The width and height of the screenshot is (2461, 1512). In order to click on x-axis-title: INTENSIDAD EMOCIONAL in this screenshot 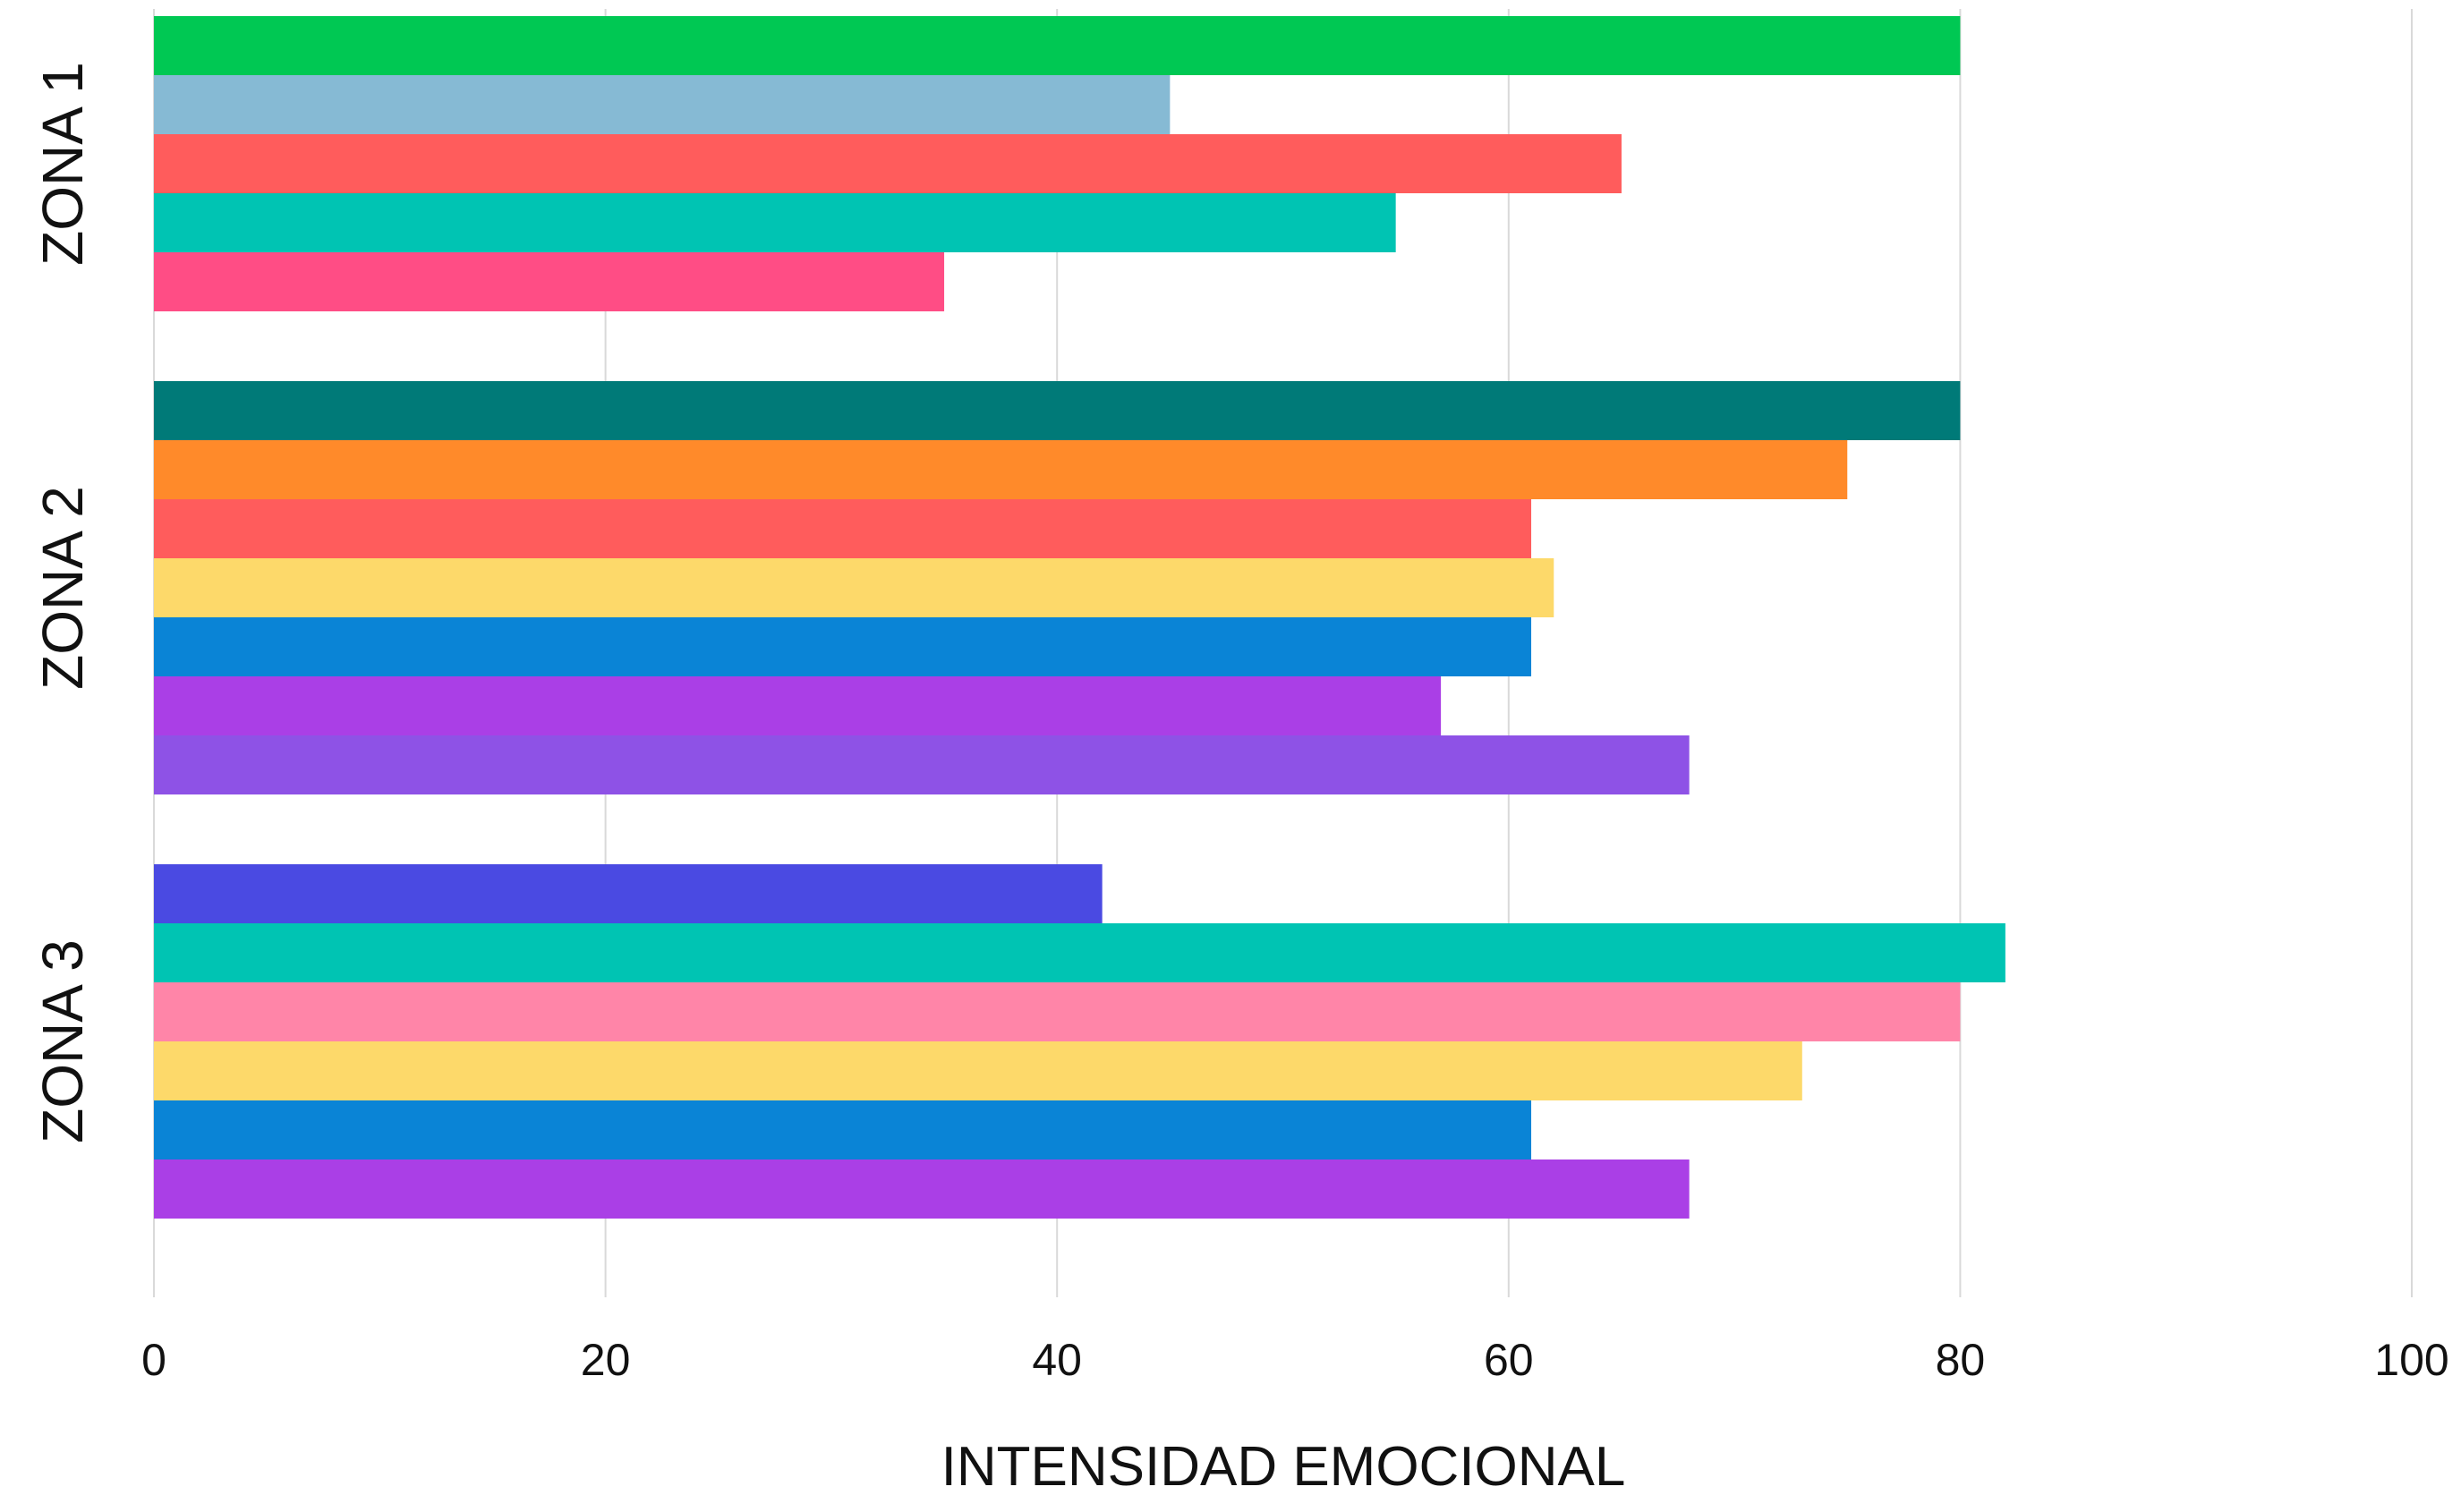, I will do `click(1283, 1467)`.